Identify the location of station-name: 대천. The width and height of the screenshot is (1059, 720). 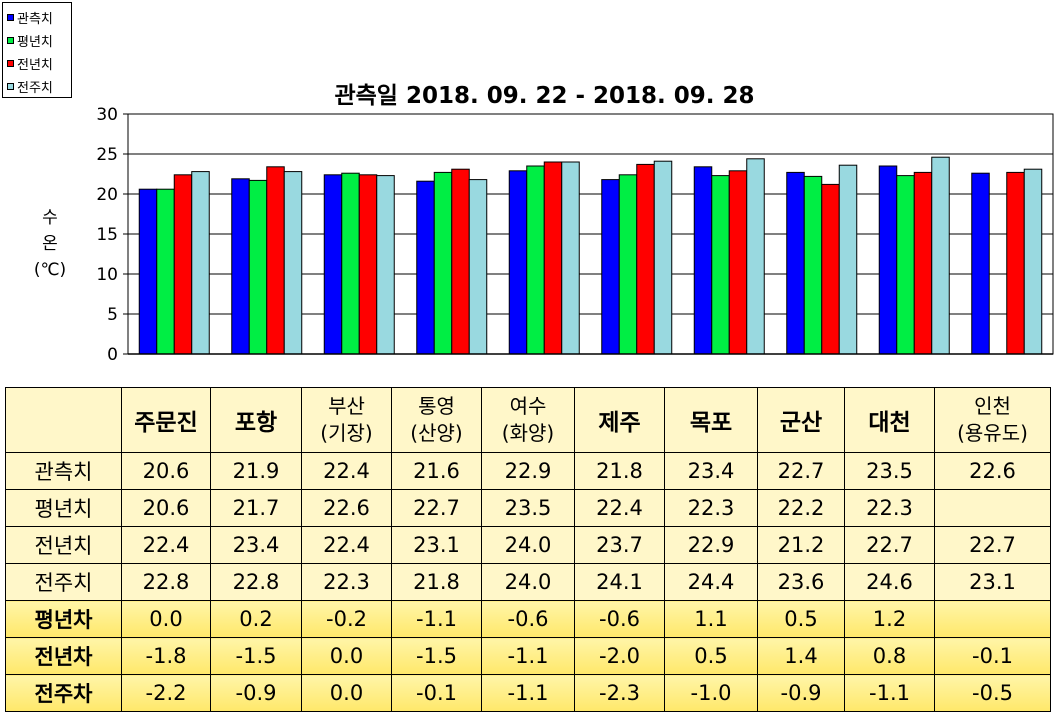
(889, 423).